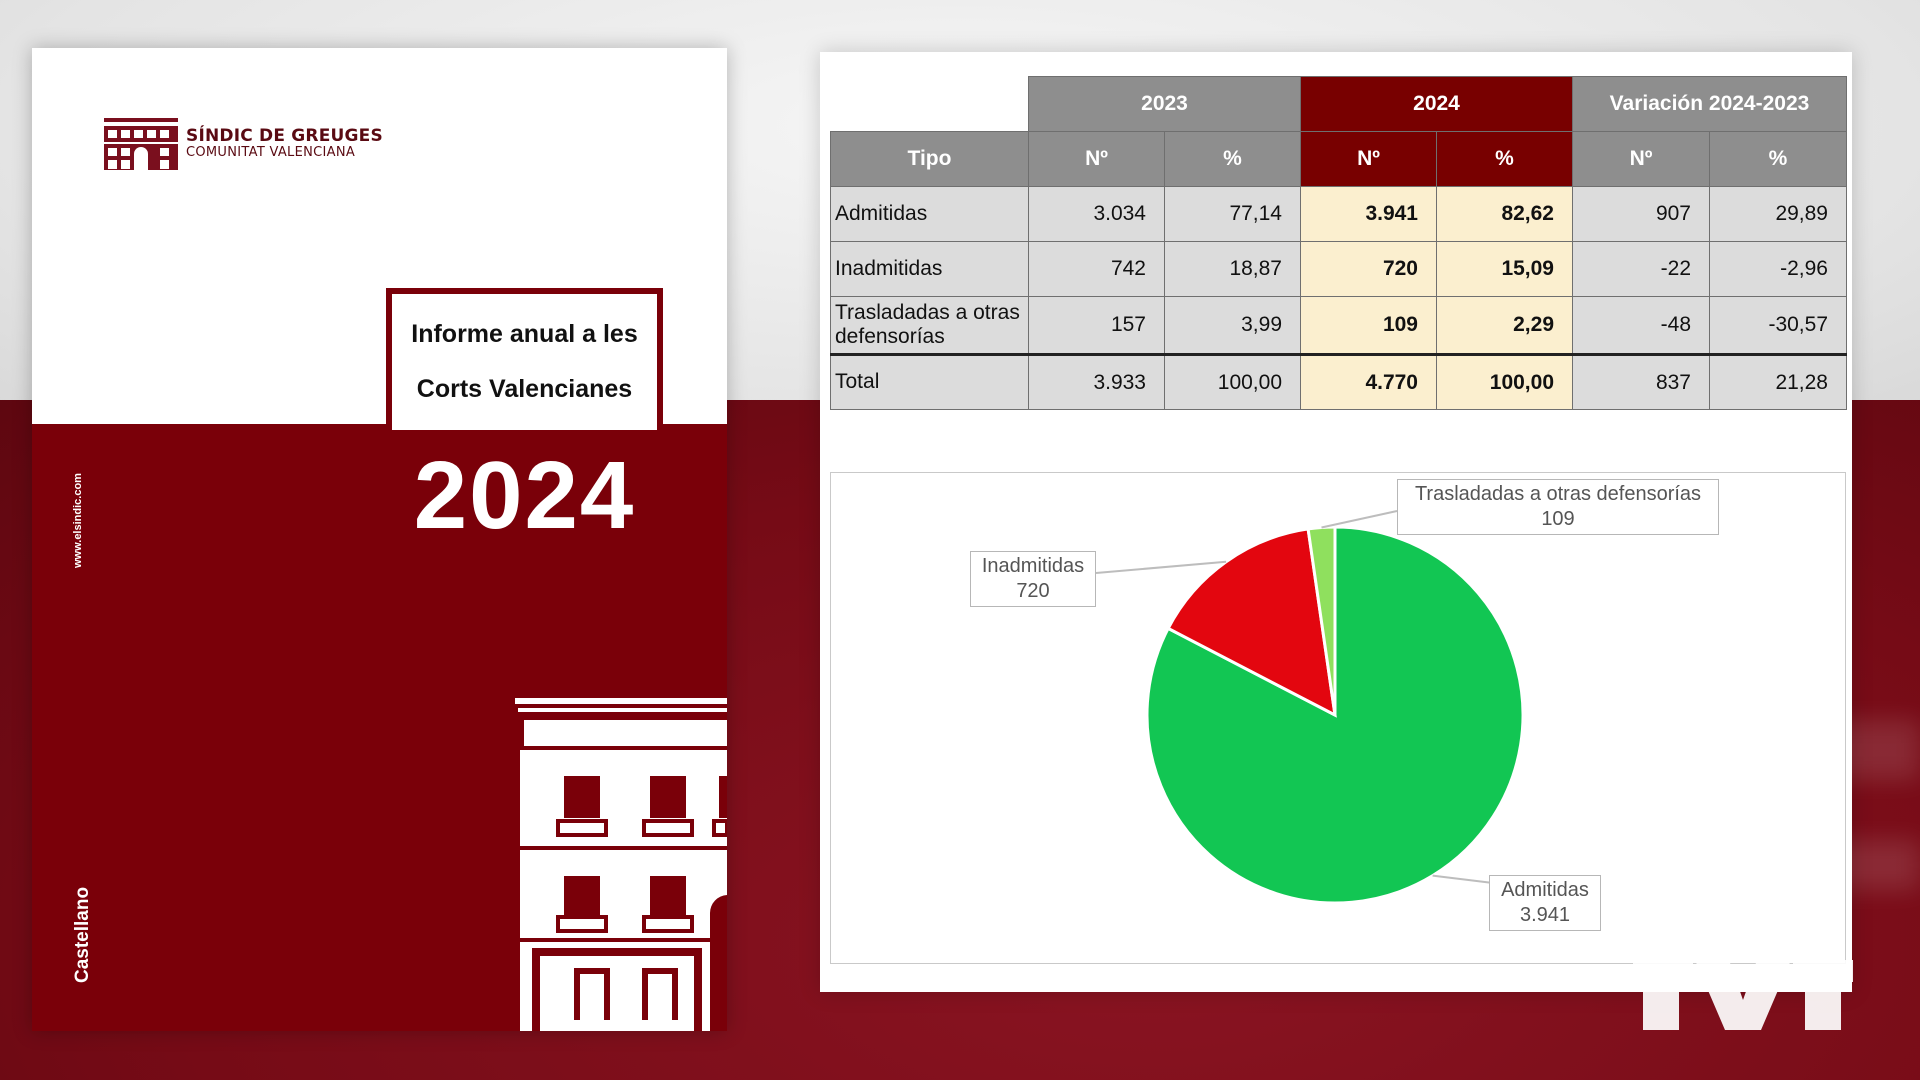 Image resolution: width=1920 pixels, height=1080 pixels. What do you see at coordinates (1033, 591) in the screenshot?
I see `data-label-value: 720` at bounding box center [1033, 591].